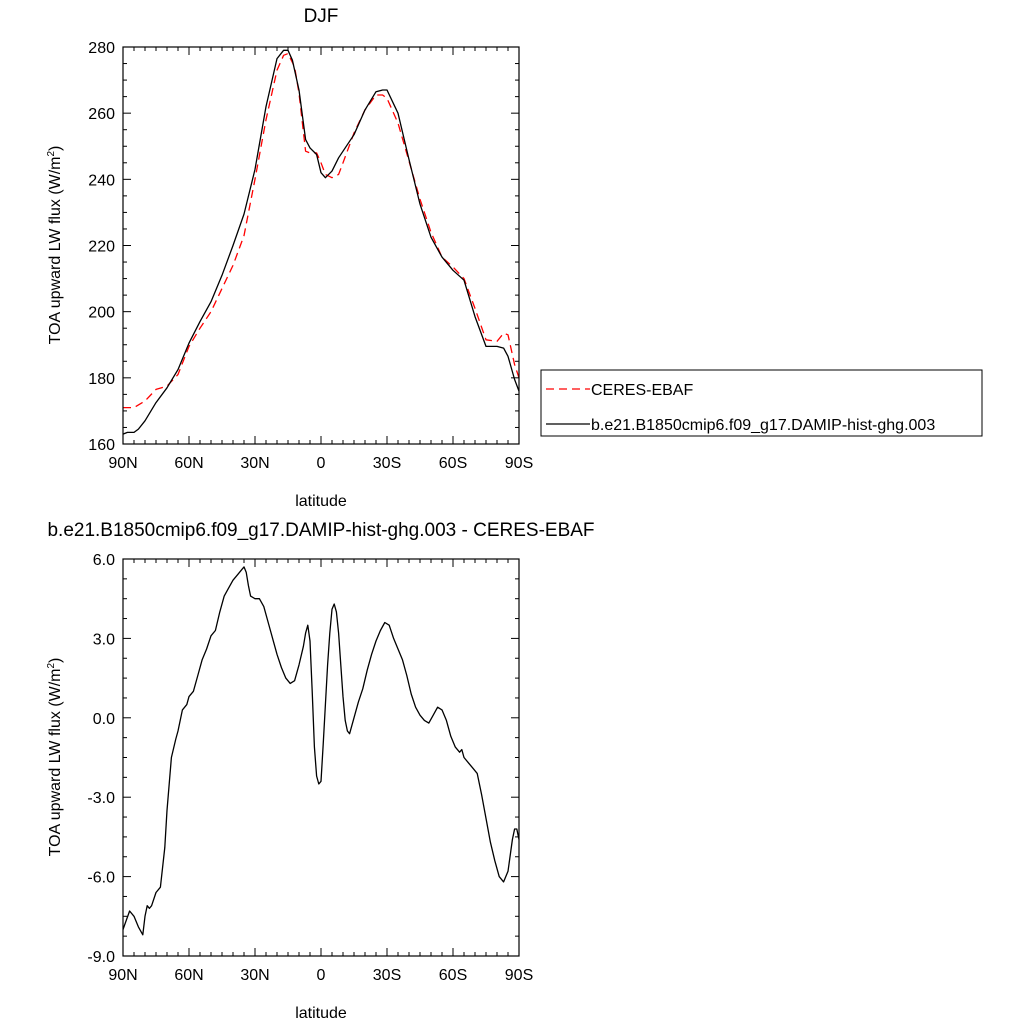  Describe the element at coordinates (101, 313) in the screenshot. I see `top-y-tick-label: 200` at that location.